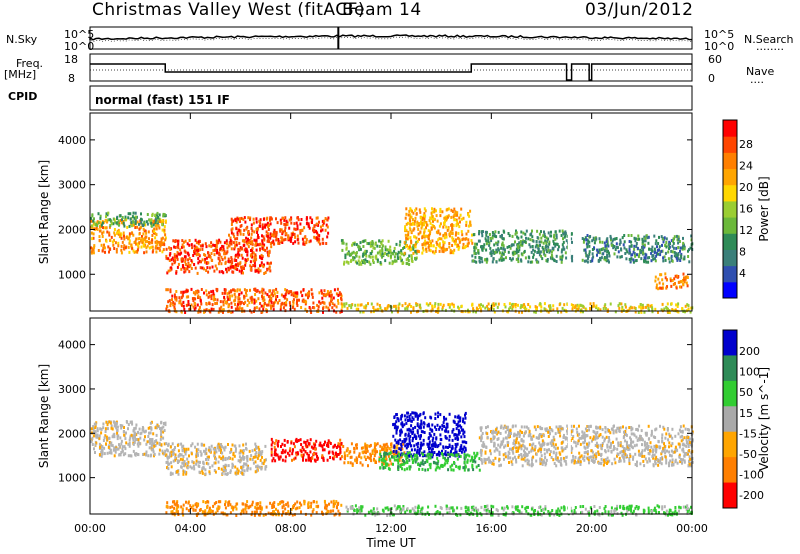 The height and width of the screenshot is (554, 800). I want to click on tick-right-bottom: 10^0, so click(719, 46).